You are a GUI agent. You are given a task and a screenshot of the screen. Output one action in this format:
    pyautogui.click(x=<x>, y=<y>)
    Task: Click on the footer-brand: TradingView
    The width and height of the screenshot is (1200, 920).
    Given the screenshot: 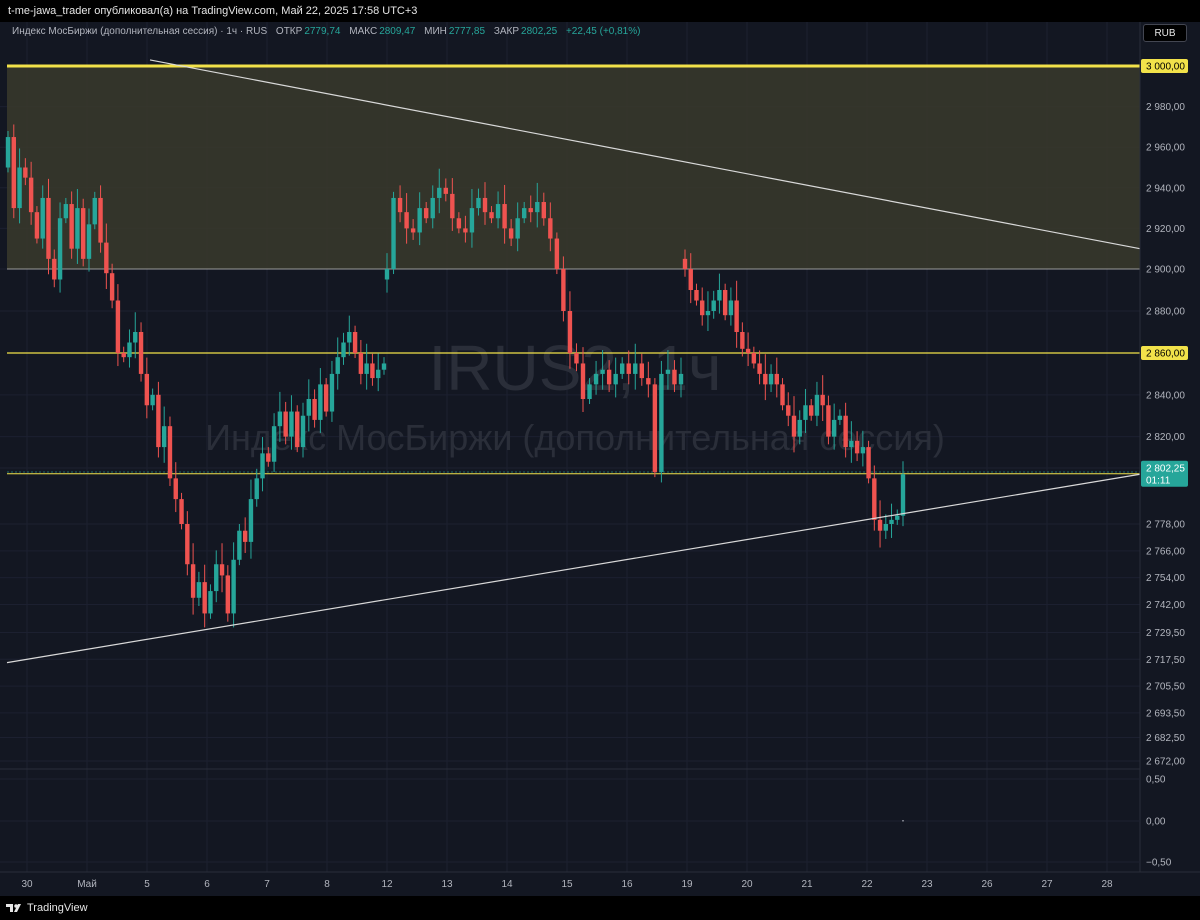 What is the action you would take?
    pyautogui.click(x=57, y=908)
    